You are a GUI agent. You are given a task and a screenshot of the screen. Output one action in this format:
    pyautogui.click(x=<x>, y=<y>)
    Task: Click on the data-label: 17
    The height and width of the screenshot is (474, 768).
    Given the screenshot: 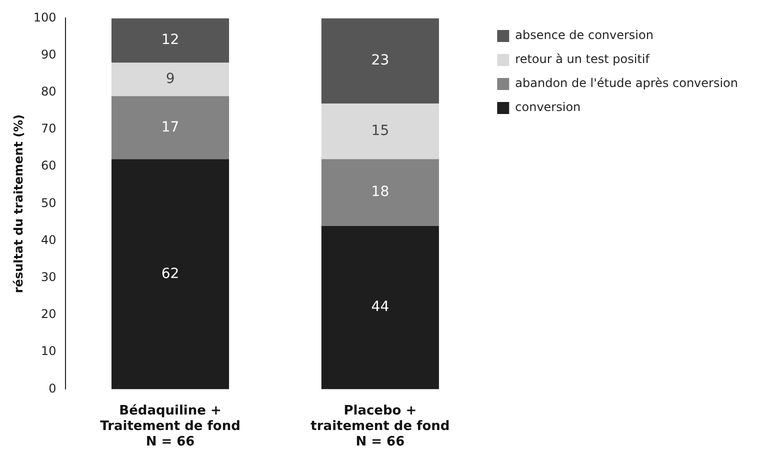 What is the action you would take?
    pyautogui.click(x=170, y=127)
    